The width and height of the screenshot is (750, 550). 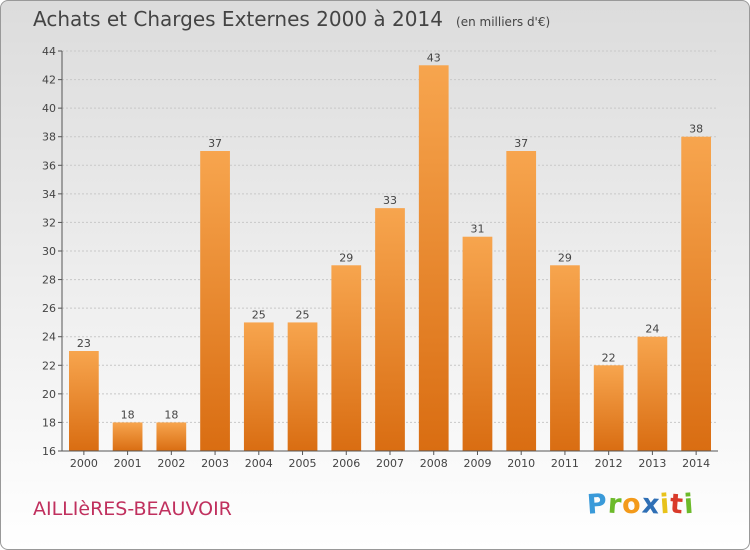 What do you see at coordinates (503, 22) in the screenshot?
I see `chart-subtitle: (en milliers d'€)` at bounding box center [503, 22].